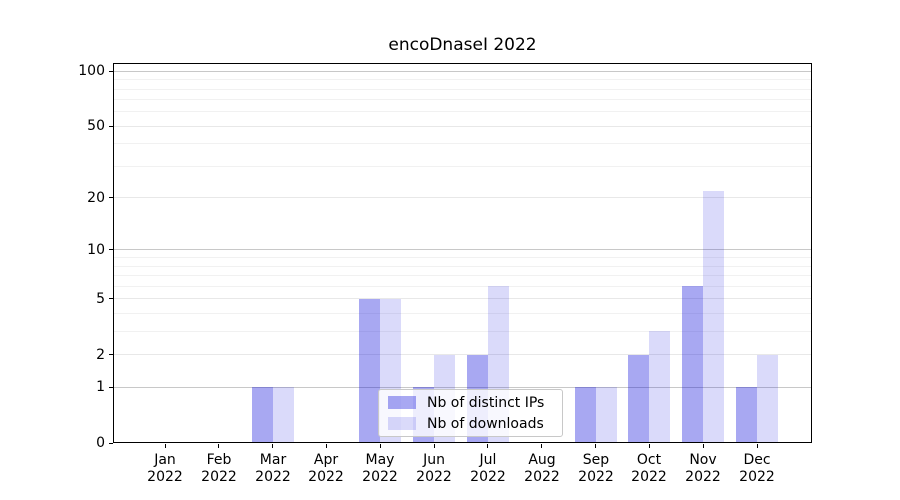 This screenshot has width=900, height=500. Describe the element at coordinates (100, 355) in the screenshot. I see `y-tick-label: 2` at that location.